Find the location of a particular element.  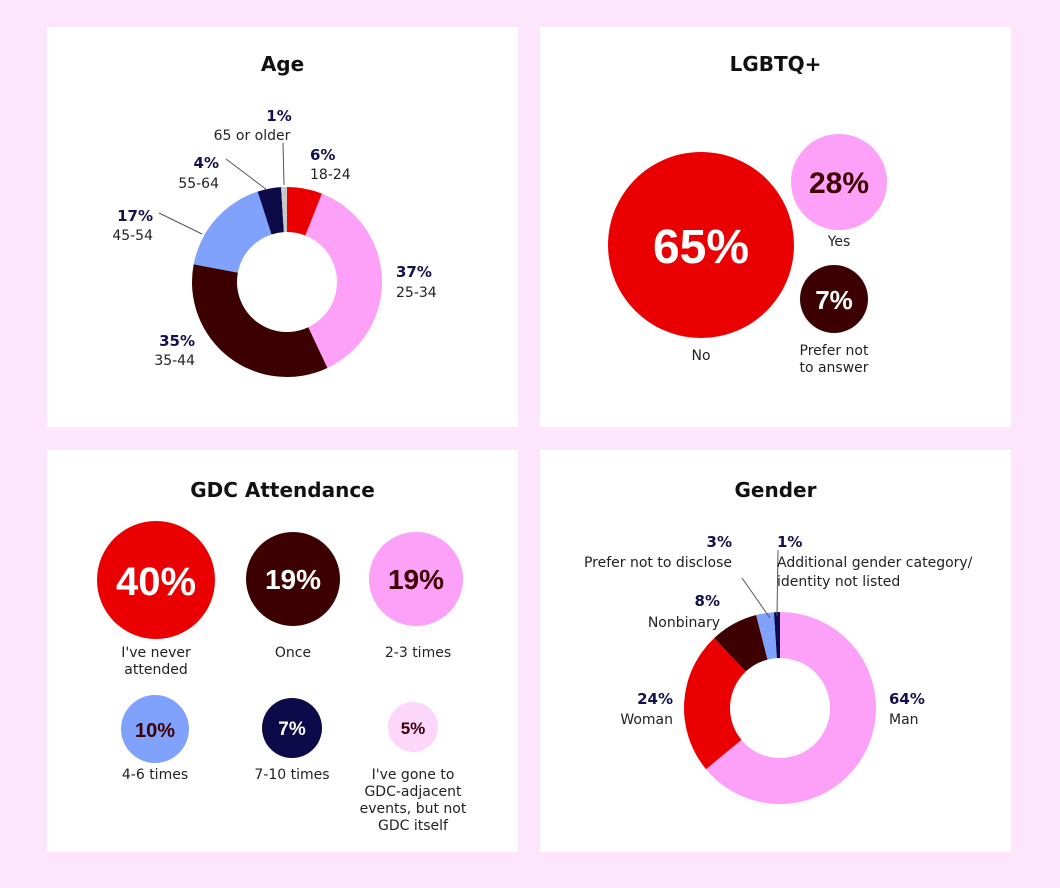

gdc-bubble-adj is located at coordinates (413, 727).